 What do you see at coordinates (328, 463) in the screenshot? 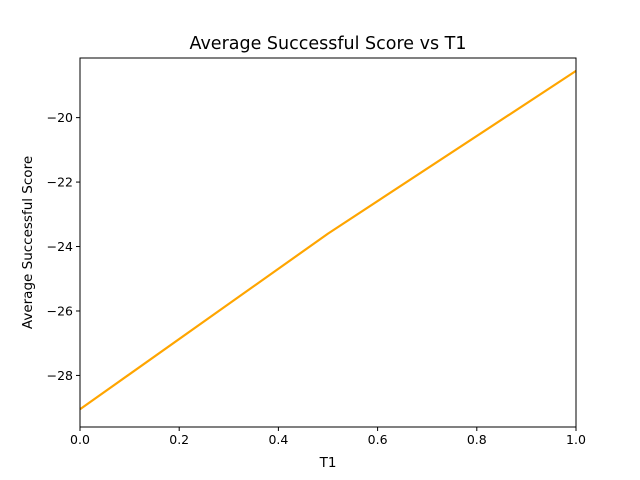
I see `x-axis-label: T1` at bounding box center [328, 463].